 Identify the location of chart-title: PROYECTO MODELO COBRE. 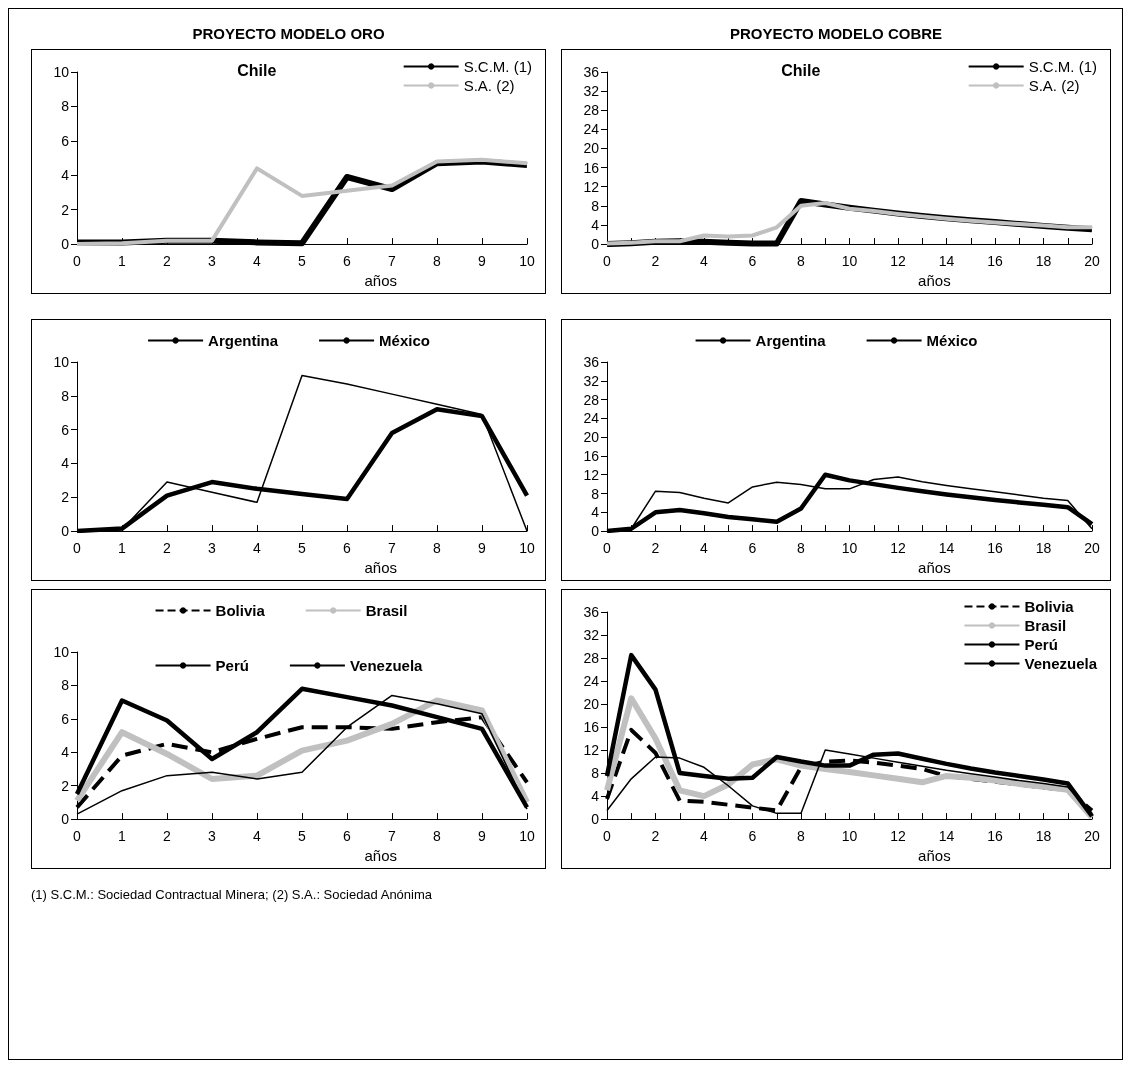
(836, 34).